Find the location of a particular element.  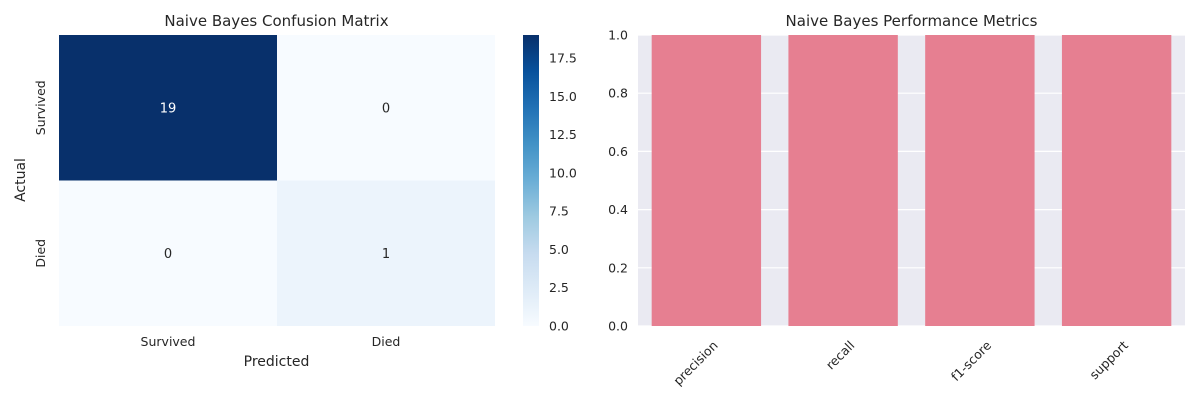

heatmap-cell-value: 1 is located at coordinates (386, 254).